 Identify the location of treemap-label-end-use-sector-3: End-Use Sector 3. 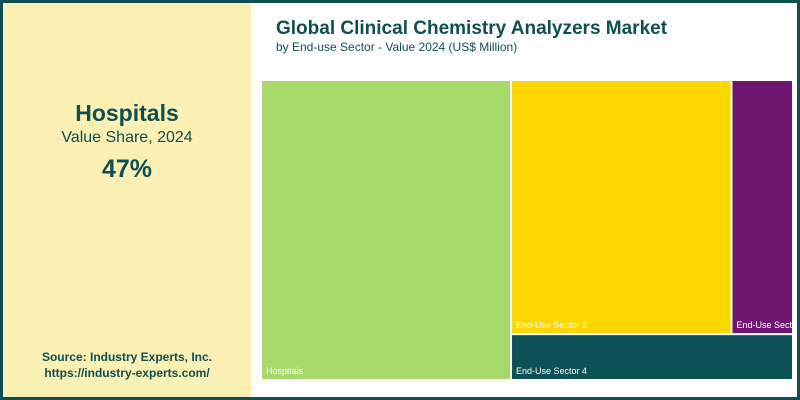
(764, 325).